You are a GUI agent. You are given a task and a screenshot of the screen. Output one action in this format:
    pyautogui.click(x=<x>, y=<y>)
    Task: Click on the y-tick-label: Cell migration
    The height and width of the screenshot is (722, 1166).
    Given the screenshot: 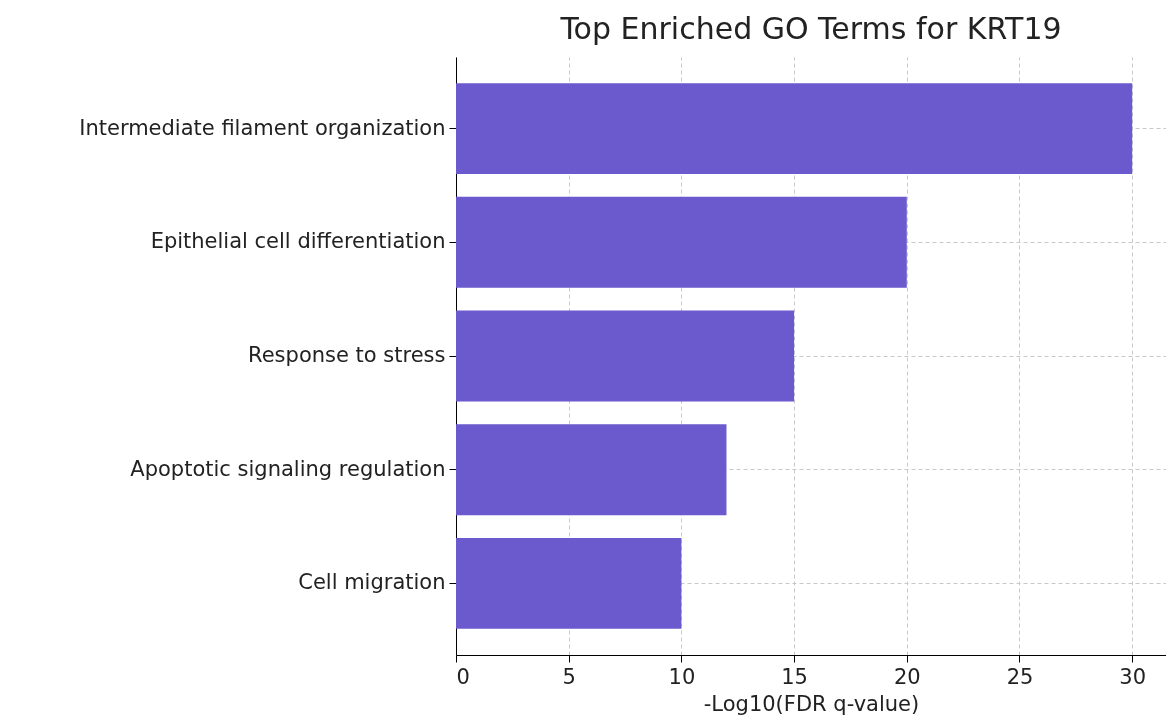 What is the action you would take?
    pyautogui.click(x=372, y=582)
    